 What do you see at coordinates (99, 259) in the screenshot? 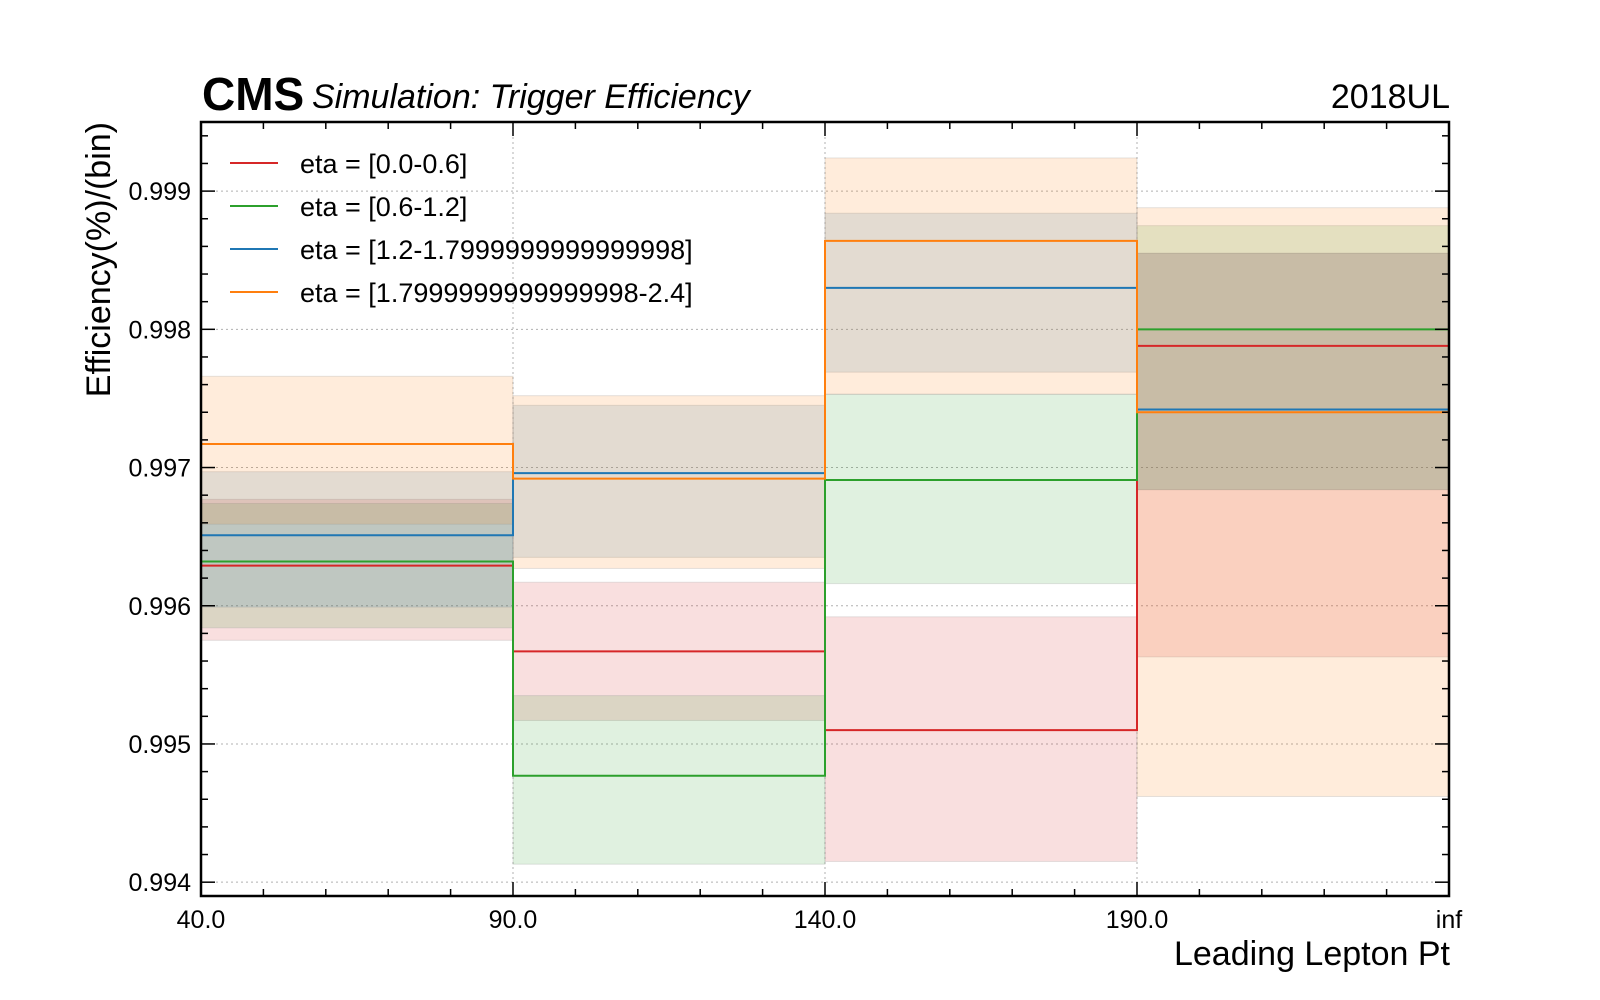
I see `y-axis-title: Efficiency(%)/(bin)` at bounding box center [99, 259].